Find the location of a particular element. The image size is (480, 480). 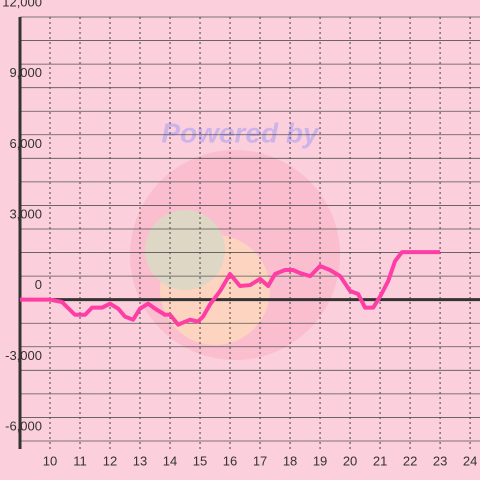

y-tick-label: -3,000 is located at coordinates (23, 355).